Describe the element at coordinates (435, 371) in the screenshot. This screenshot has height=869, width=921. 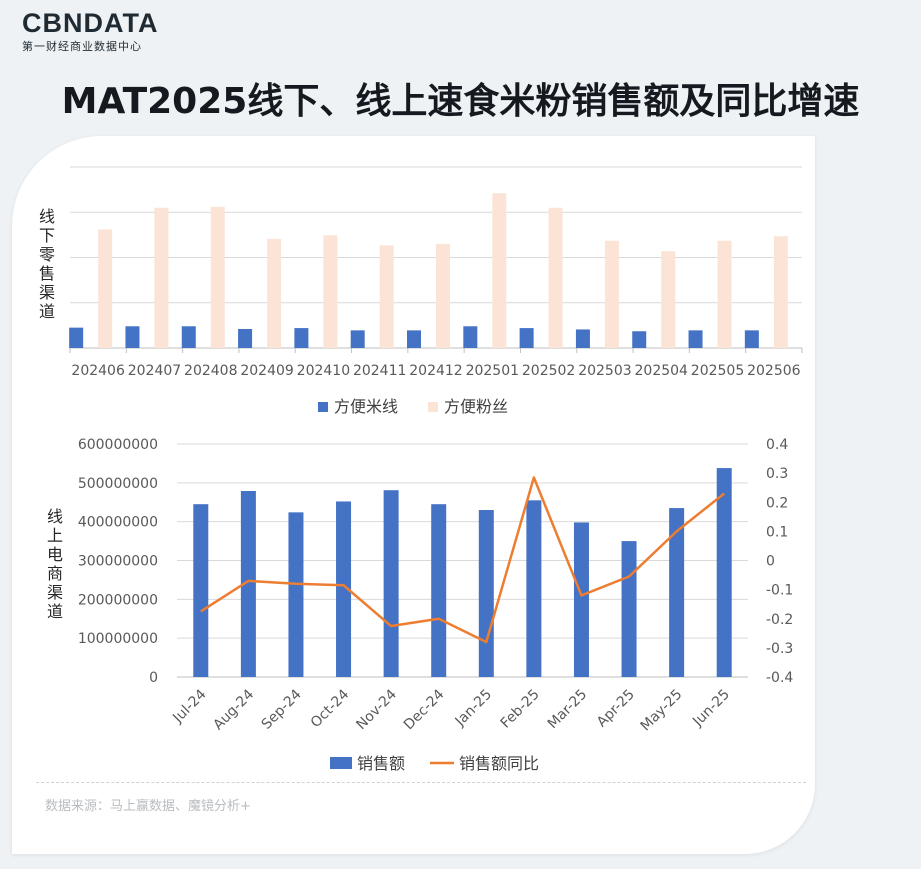
I see `x-tick-label: 202412` at that location.